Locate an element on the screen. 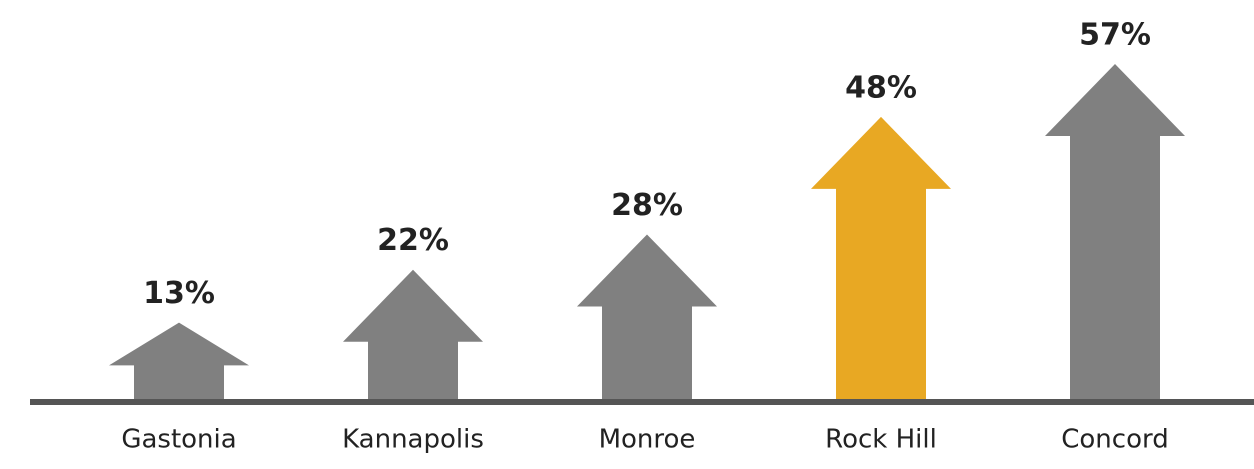 This screenshot has width=1254, height=469. x-tick-label: Concord is located at coordinates (1114, 440).